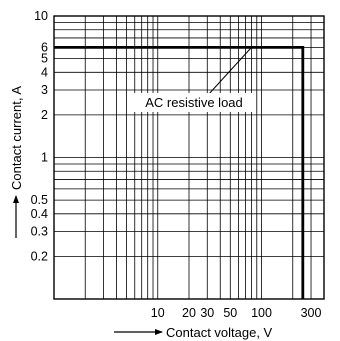  Describe the element at coordinates (39, 214) in the screenshot. I see `y-tick-label: 0.4` at that location.